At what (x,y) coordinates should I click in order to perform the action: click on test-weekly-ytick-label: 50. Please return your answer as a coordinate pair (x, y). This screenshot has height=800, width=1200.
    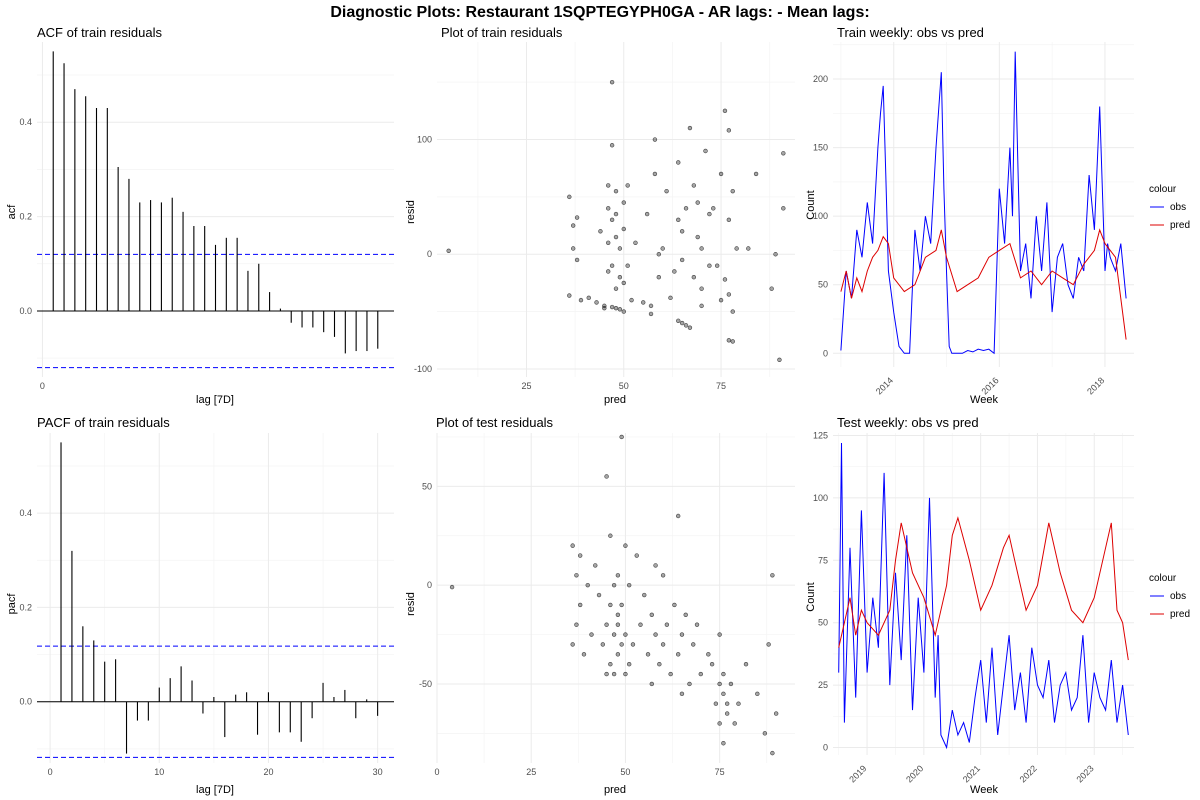
    Looking at the image, I should click on (823, 623).